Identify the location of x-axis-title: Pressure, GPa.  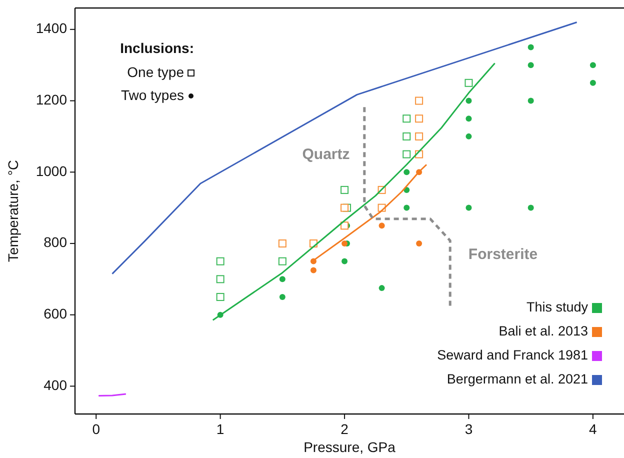
(350, 447).